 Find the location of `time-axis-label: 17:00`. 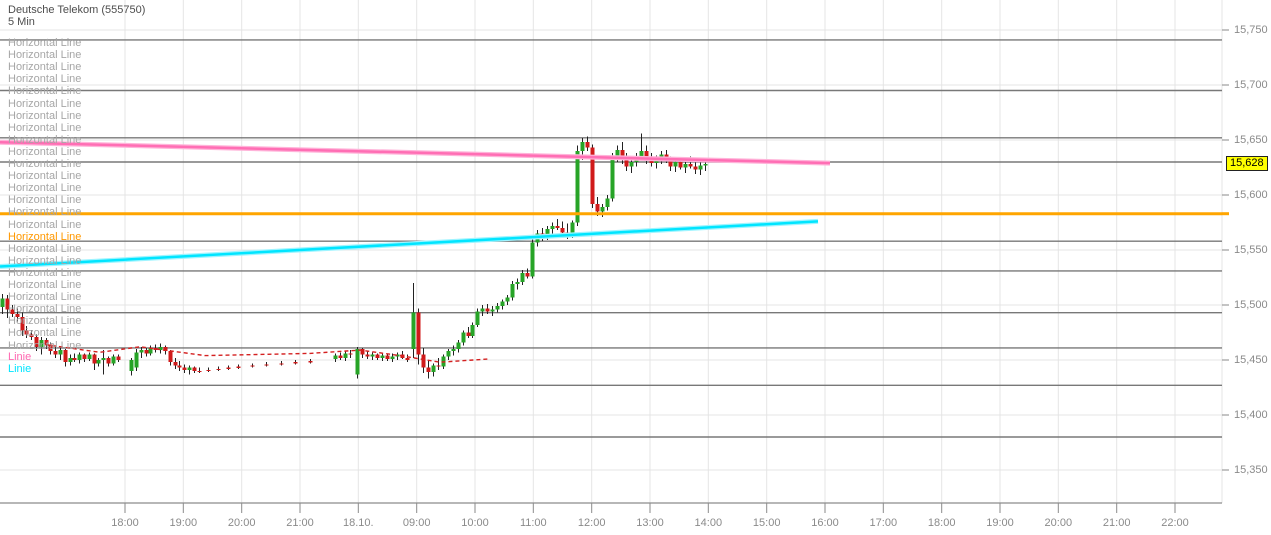

time-axis-label: 17:00 is located at coordinates (883, 523).